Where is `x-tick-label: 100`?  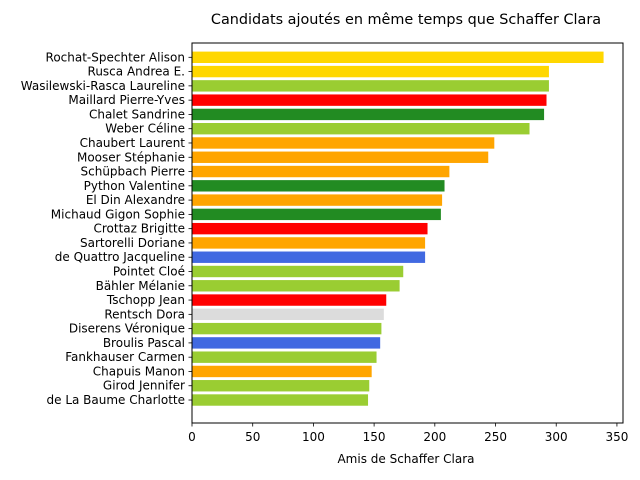
x-tick-label: 100 is located at coordinates (313, 437).